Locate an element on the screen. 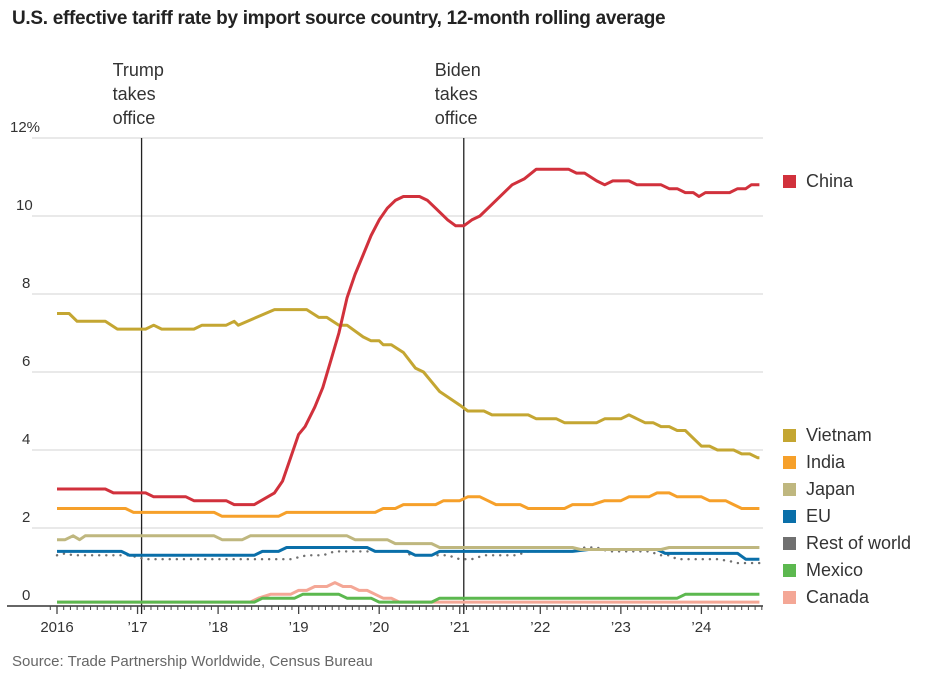  legend-item-canada: Canada is located at coordinates (826, 597).